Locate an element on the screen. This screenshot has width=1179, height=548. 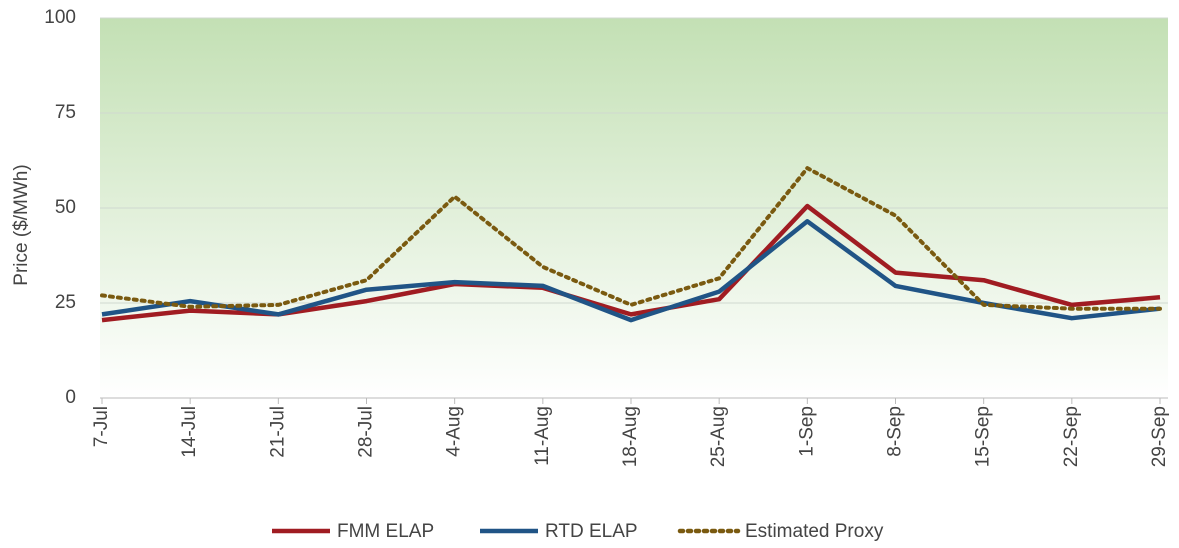
x-tick-label: 15-Sep is located at coordinates (983, 436).